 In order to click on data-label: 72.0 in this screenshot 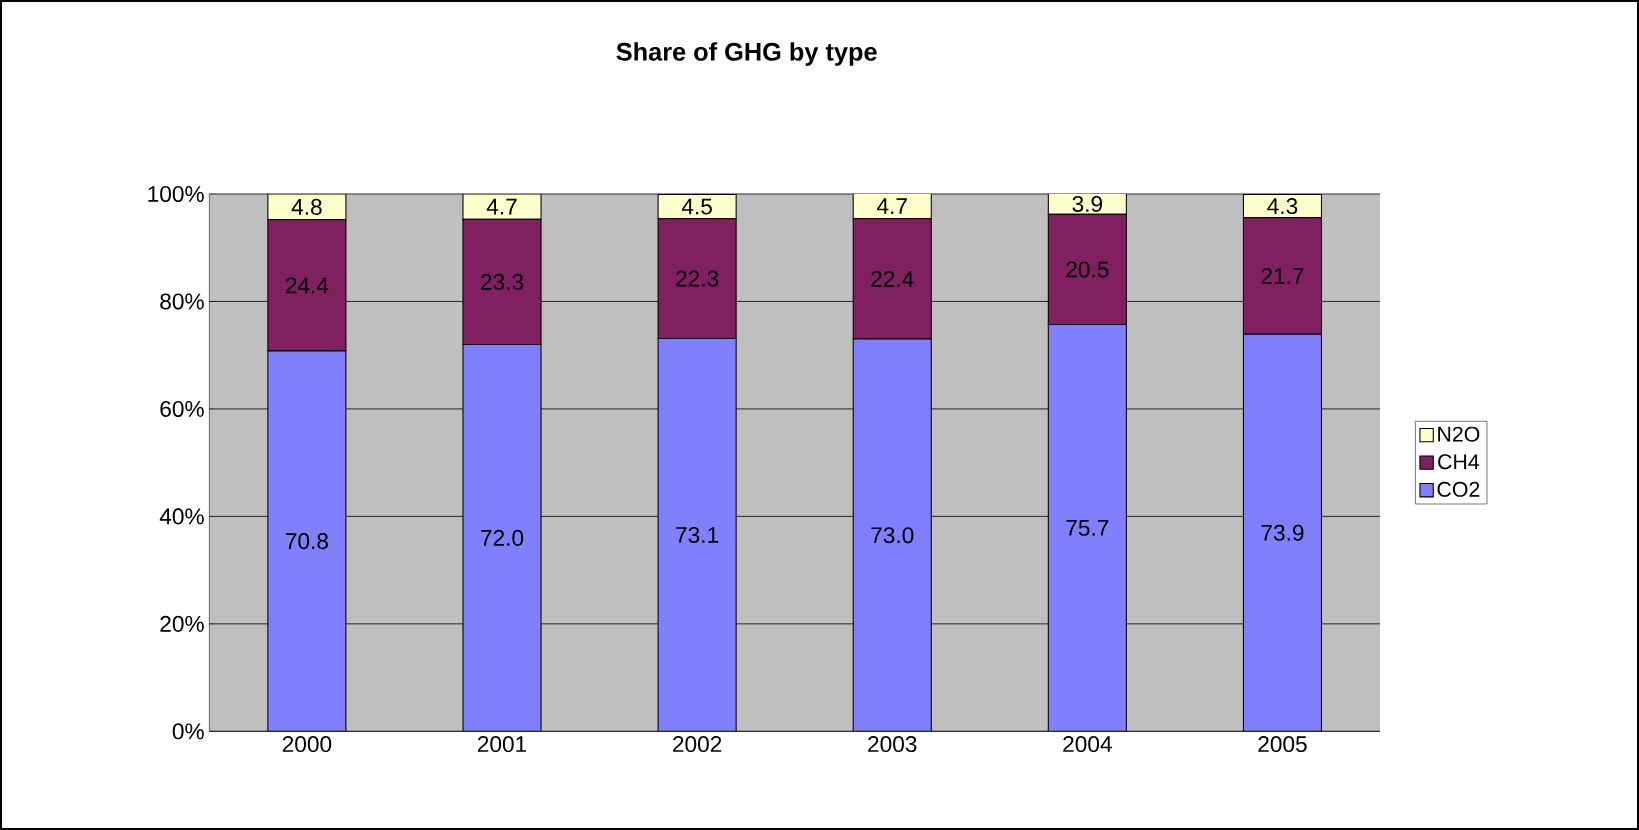, I will do `click(502, 537)`.